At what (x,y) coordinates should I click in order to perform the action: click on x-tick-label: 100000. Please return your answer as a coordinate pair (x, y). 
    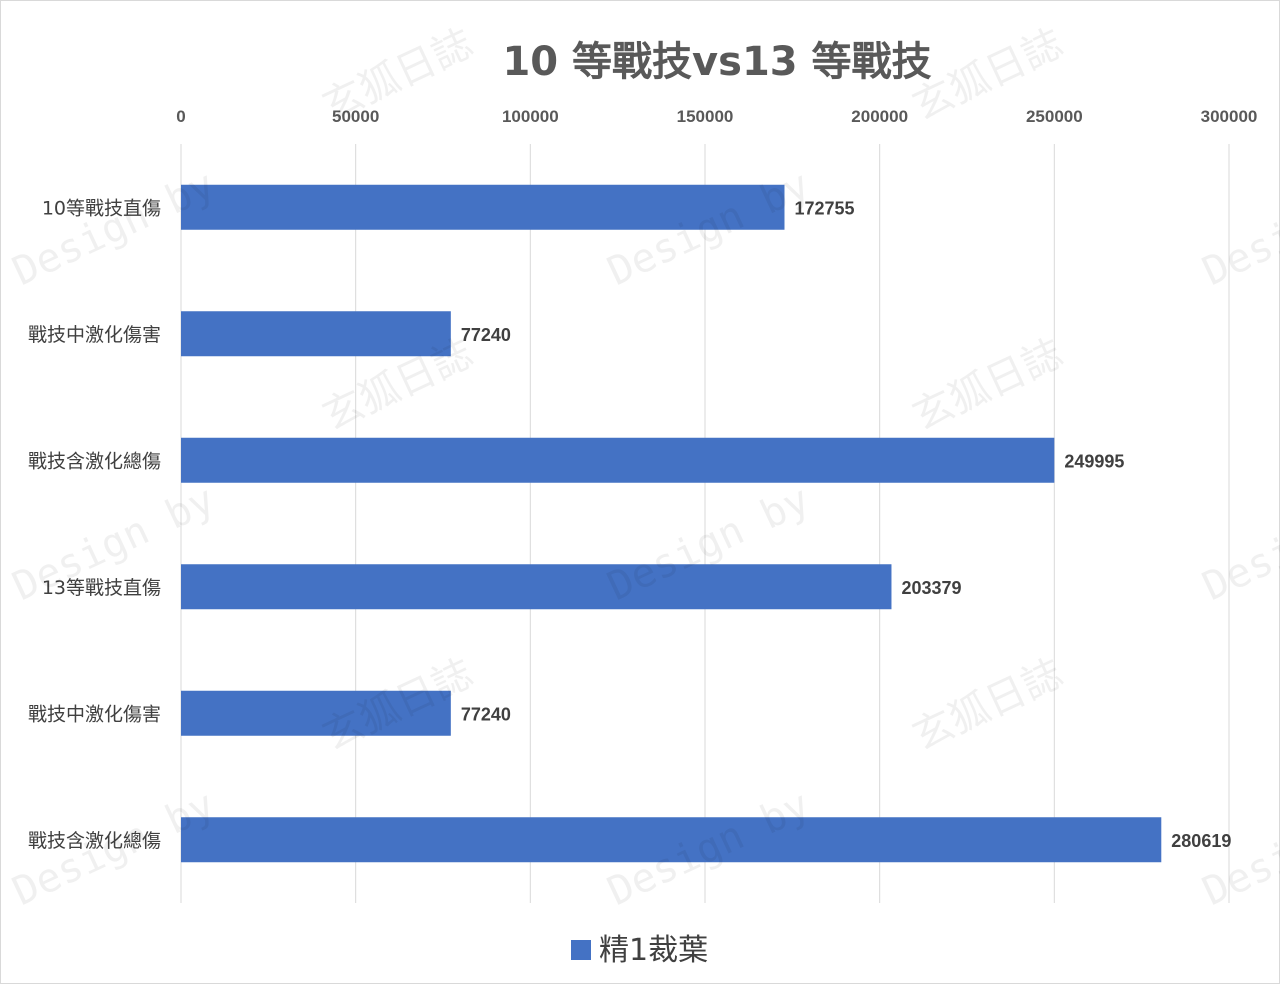
    Looking at the image, I should click on (530, 116).